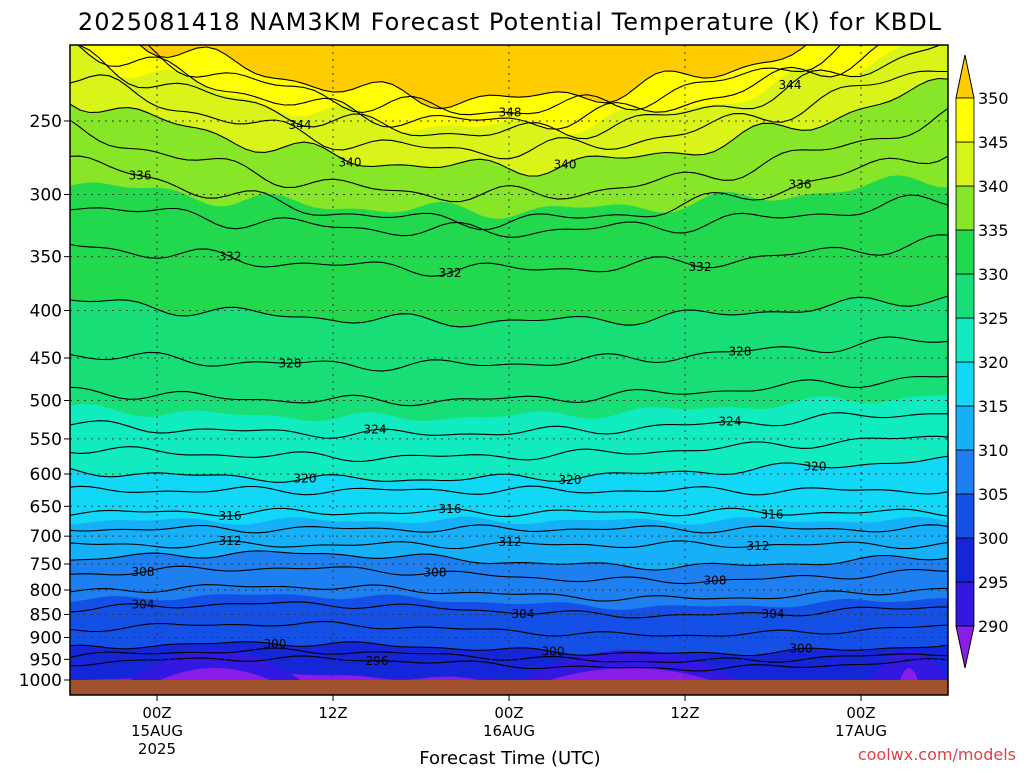  What do you see at coordinates (993, 626) in the screenshot?
I see `colorbar-label: 290` at bounding box center [993, 626].